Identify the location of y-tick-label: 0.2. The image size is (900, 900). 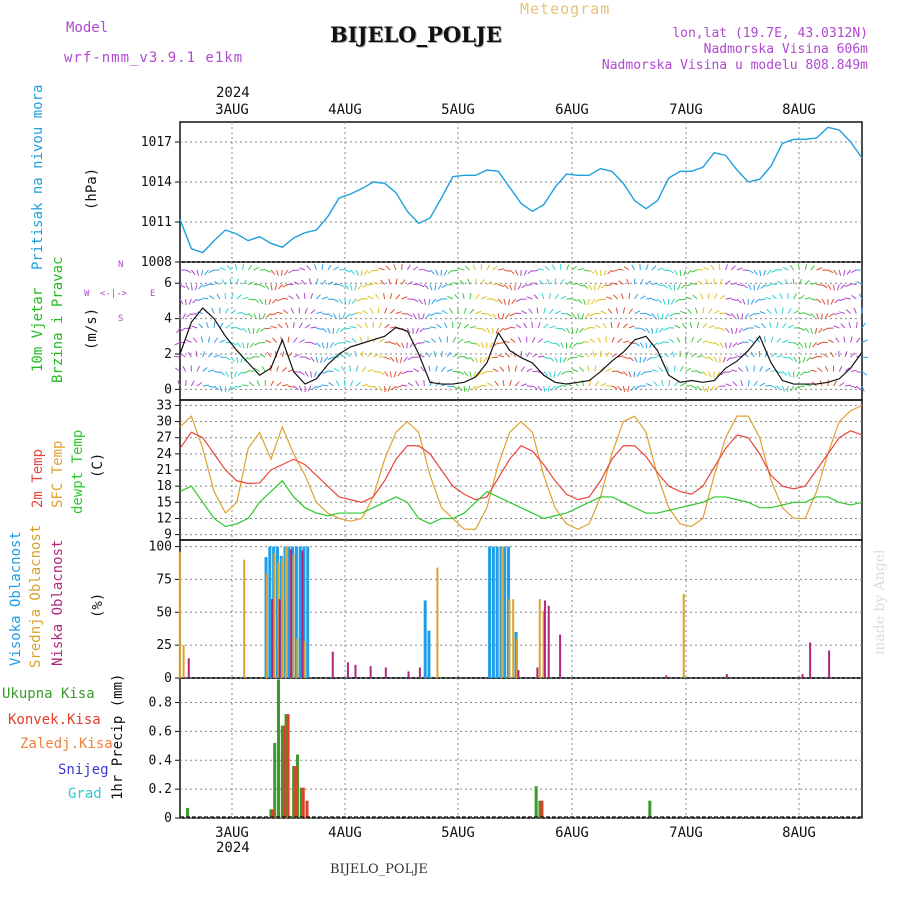
(160, 789).